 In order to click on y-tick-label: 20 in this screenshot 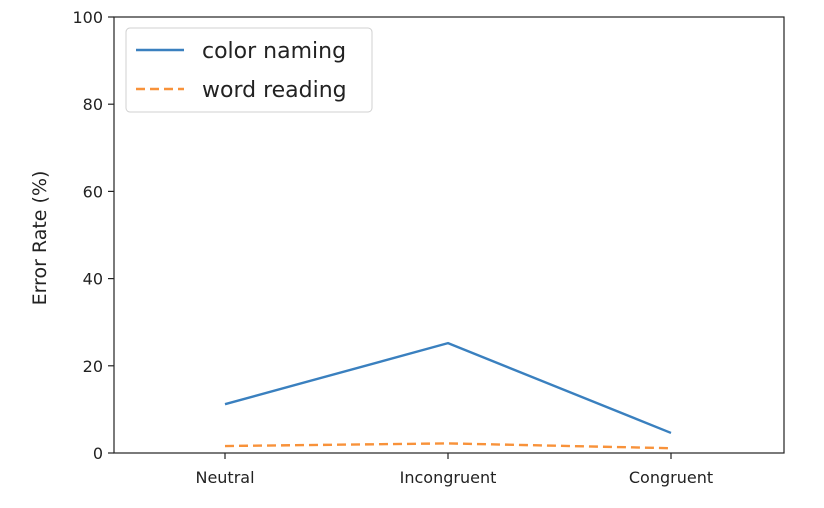, I will do `click(93, 366)`.